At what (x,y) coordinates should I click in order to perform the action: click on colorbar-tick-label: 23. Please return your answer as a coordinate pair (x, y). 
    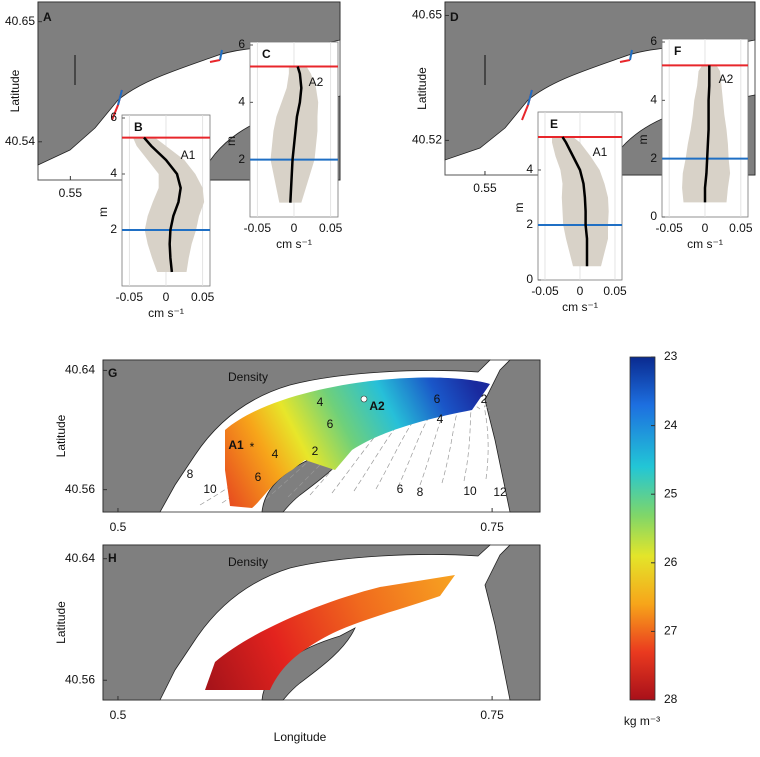
    Looking at the image, I should click on (671, 356).